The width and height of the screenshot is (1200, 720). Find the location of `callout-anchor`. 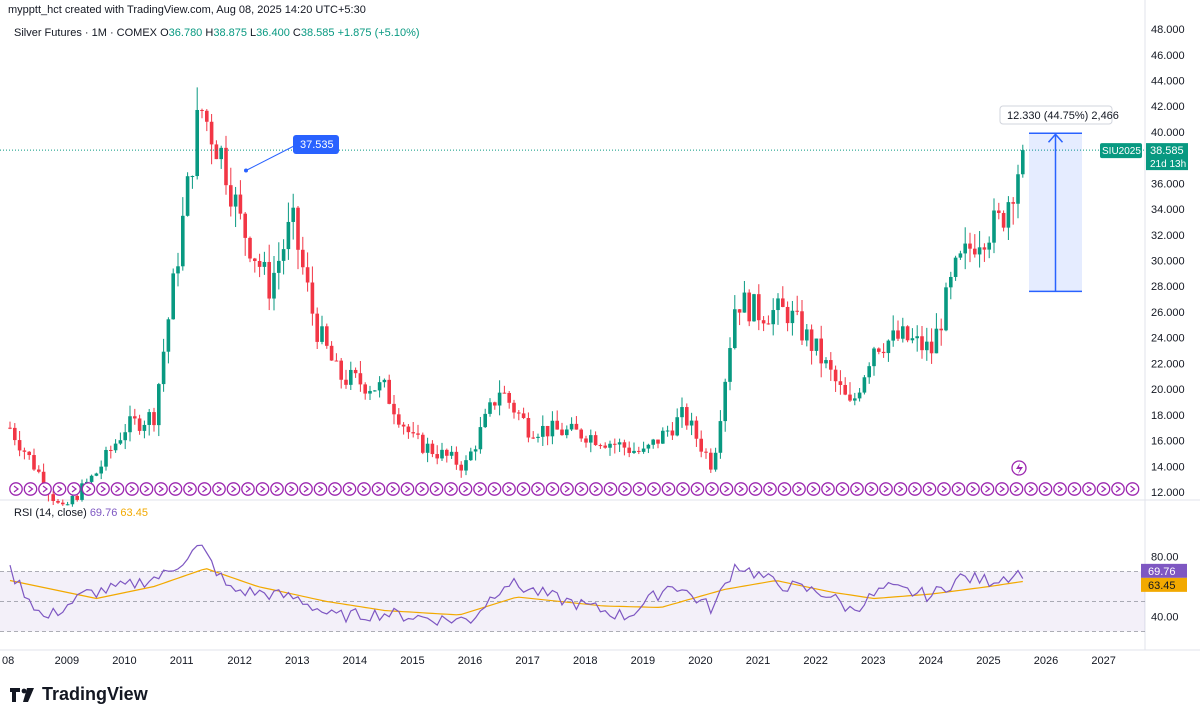

callout-anchor is located at coordinates (246, 170).